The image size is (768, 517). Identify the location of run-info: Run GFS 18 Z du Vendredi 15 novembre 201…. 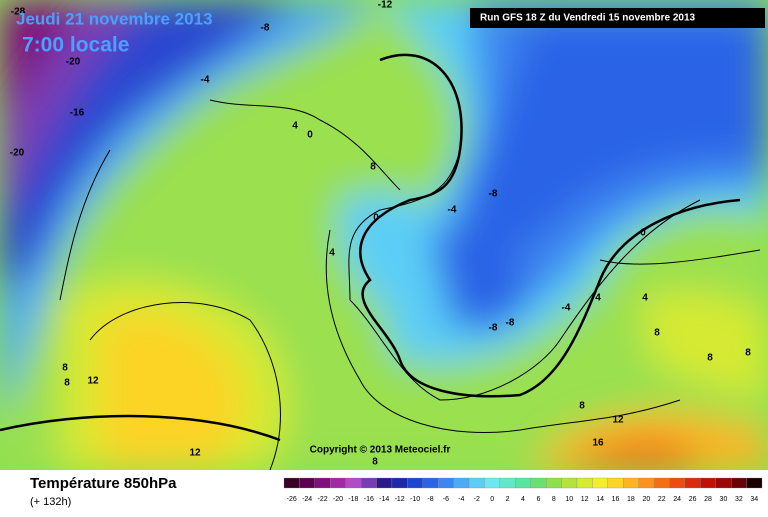
(588, 18).